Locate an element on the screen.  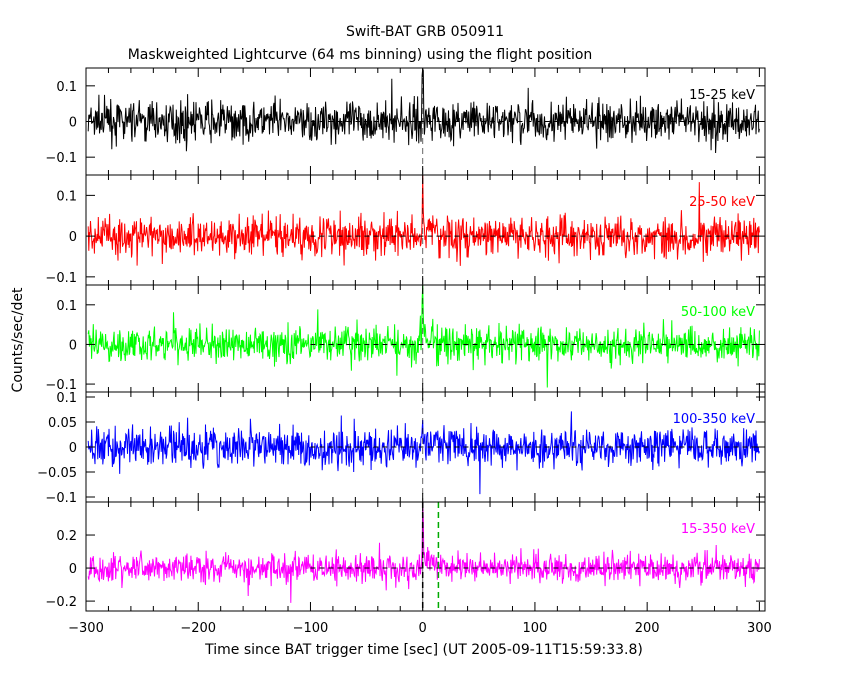
panel-2: 0.1 0 −0.1 25-50 keV is located at coordinates (405, 230).